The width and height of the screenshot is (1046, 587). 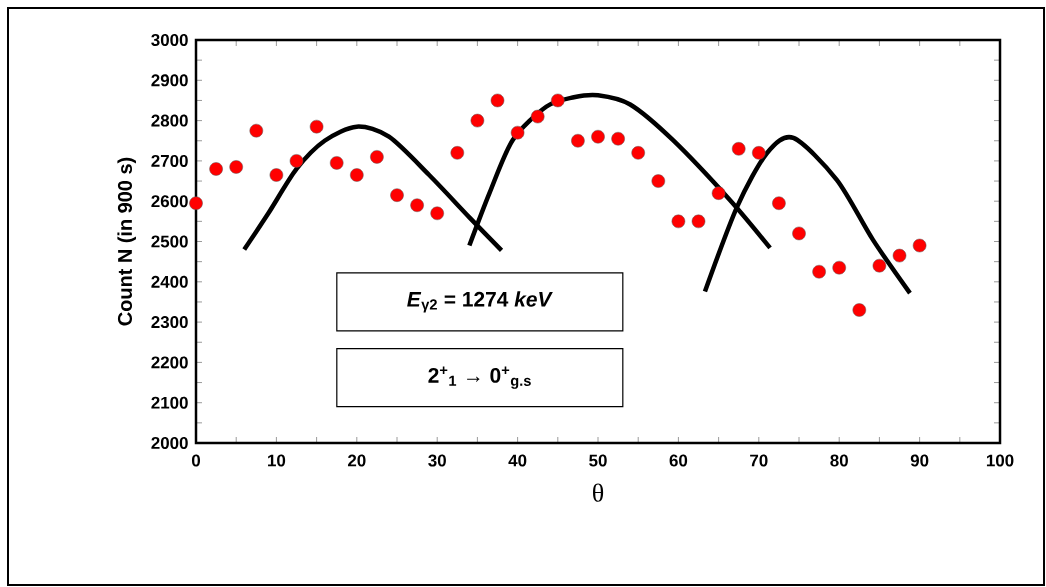 What do you see at coordinates (169, 160) in the screenshot?
I see `y-tick-label: 2700` at bounding box center [169, 160].